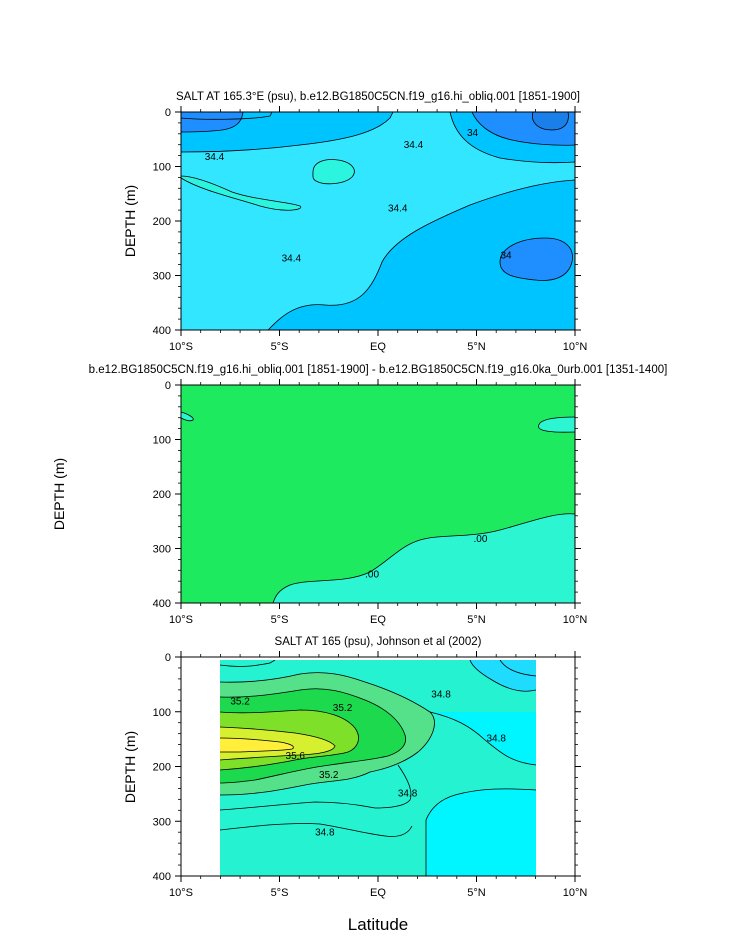 The height and width of the screenshot is (945, 733). I want to click on fill-fresh-dark-se, so click(536, 259).